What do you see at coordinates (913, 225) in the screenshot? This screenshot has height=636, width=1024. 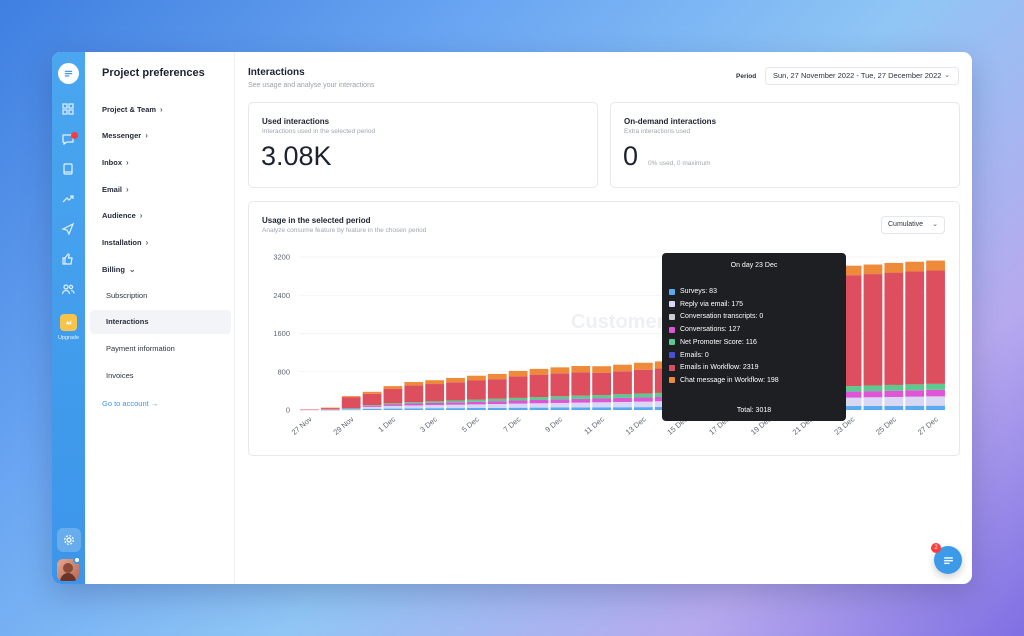 I see `cumulative-dropdown: Cumulative ⌄` at bounding box center [913, 225].